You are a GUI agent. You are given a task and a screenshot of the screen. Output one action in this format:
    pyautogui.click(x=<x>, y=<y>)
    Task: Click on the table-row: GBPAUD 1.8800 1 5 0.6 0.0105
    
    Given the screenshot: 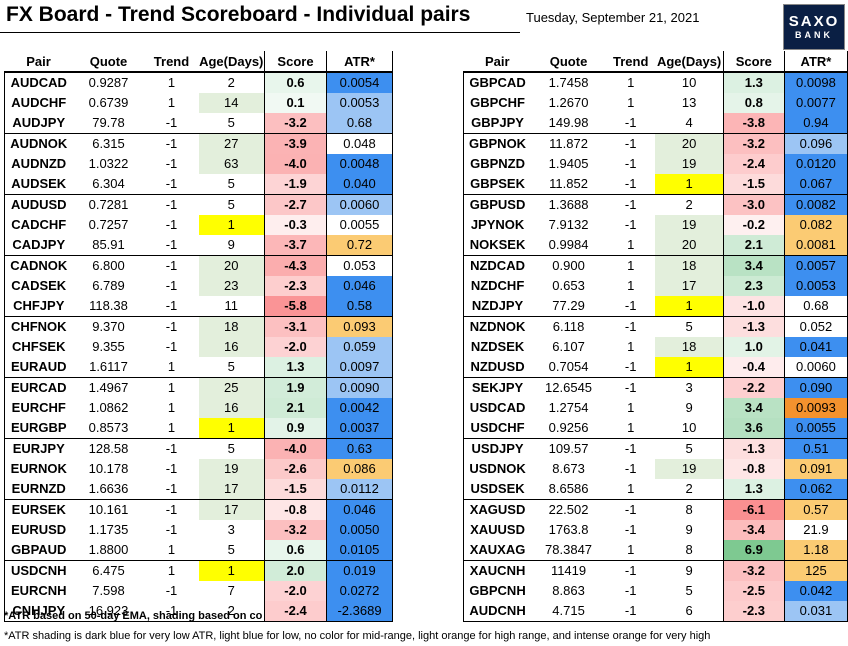 What is the action you would take?
    pyautogui.click(x=198, y=550)
    